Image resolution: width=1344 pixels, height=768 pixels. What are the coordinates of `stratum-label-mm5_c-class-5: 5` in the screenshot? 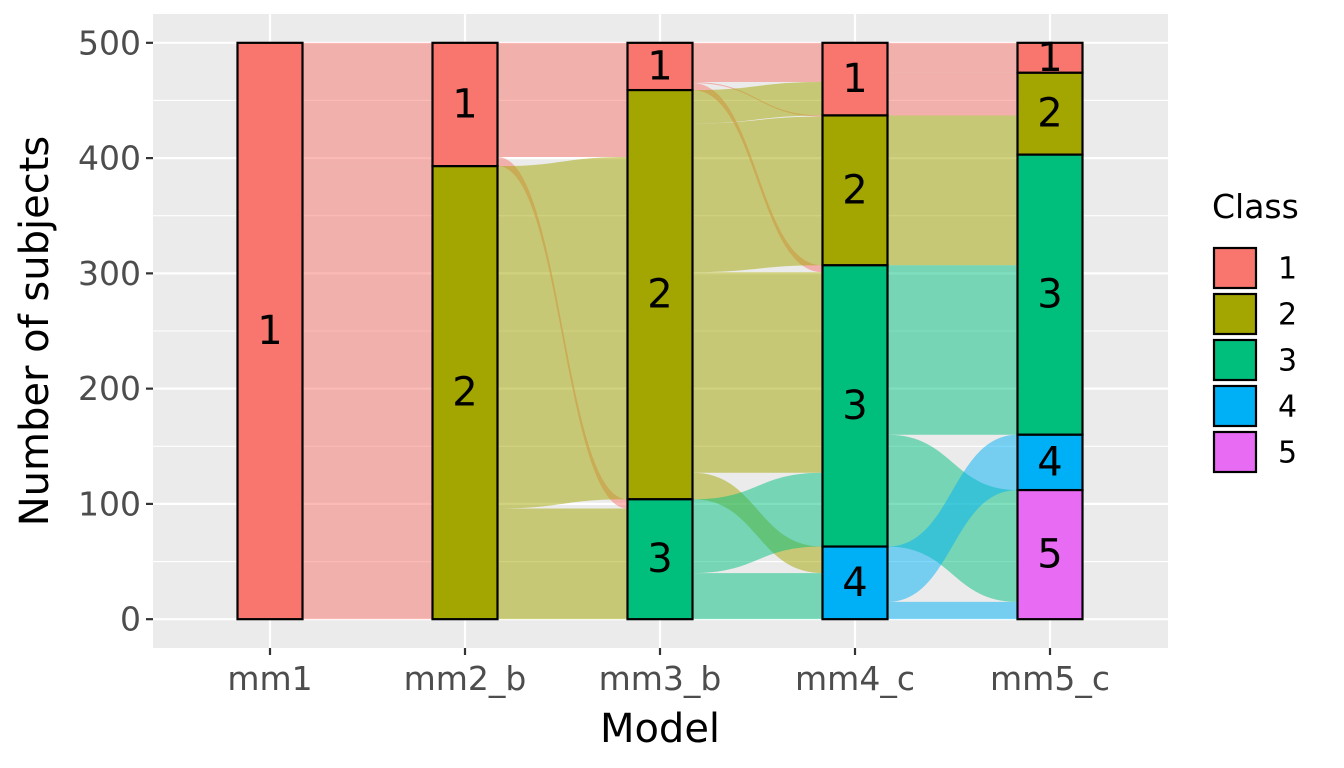 It's located at (1049, 555).